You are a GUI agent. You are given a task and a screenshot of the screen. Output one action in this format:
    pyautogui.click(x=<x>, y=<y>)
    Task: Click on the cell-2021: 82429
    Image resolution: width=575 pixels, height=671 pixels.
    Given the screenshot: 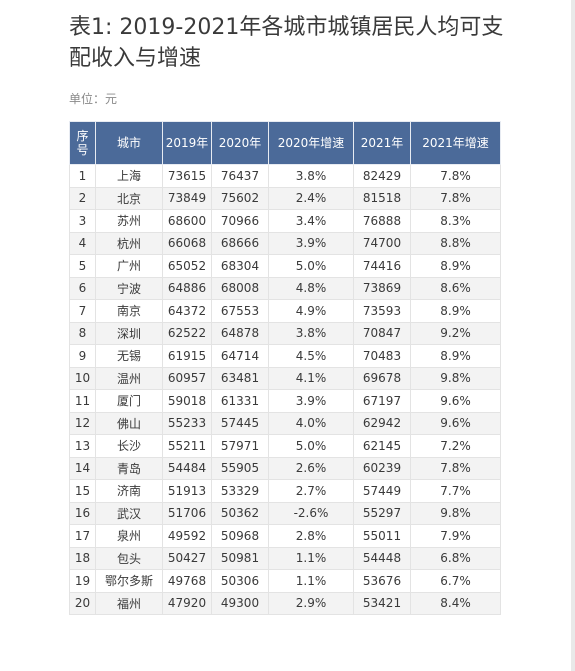 What is the action you would take?
    pyautogui.click(x=382, y=176)
    